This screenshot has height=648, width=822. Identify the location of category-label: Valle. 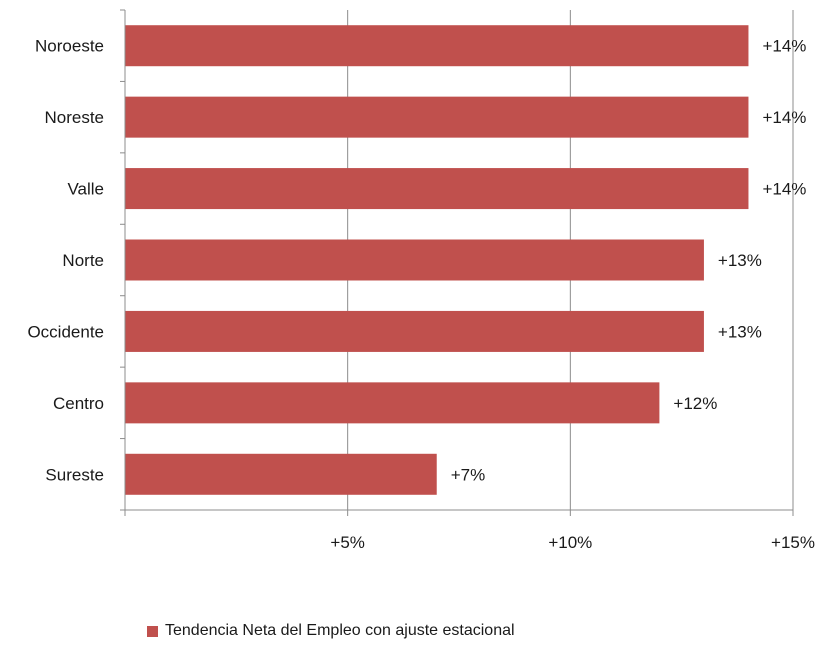
(85, 189).